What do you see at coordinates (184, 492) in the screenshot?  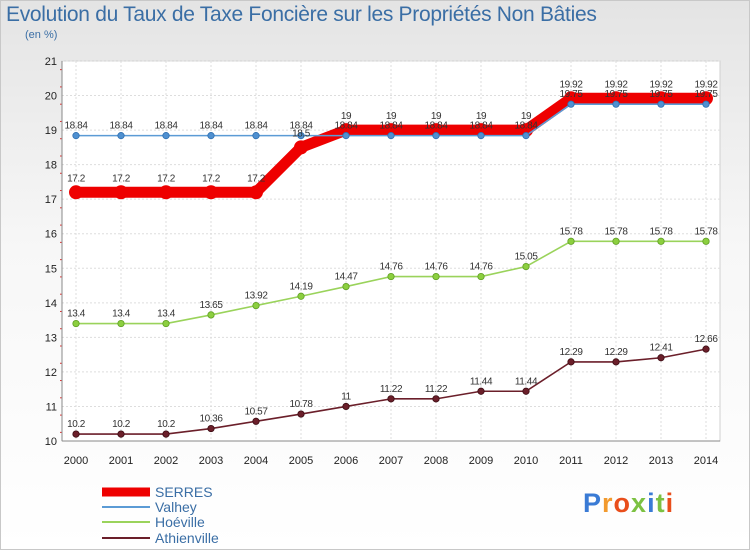 I see `legend-label-serres: SERRES` at bounding box center [184, 492].